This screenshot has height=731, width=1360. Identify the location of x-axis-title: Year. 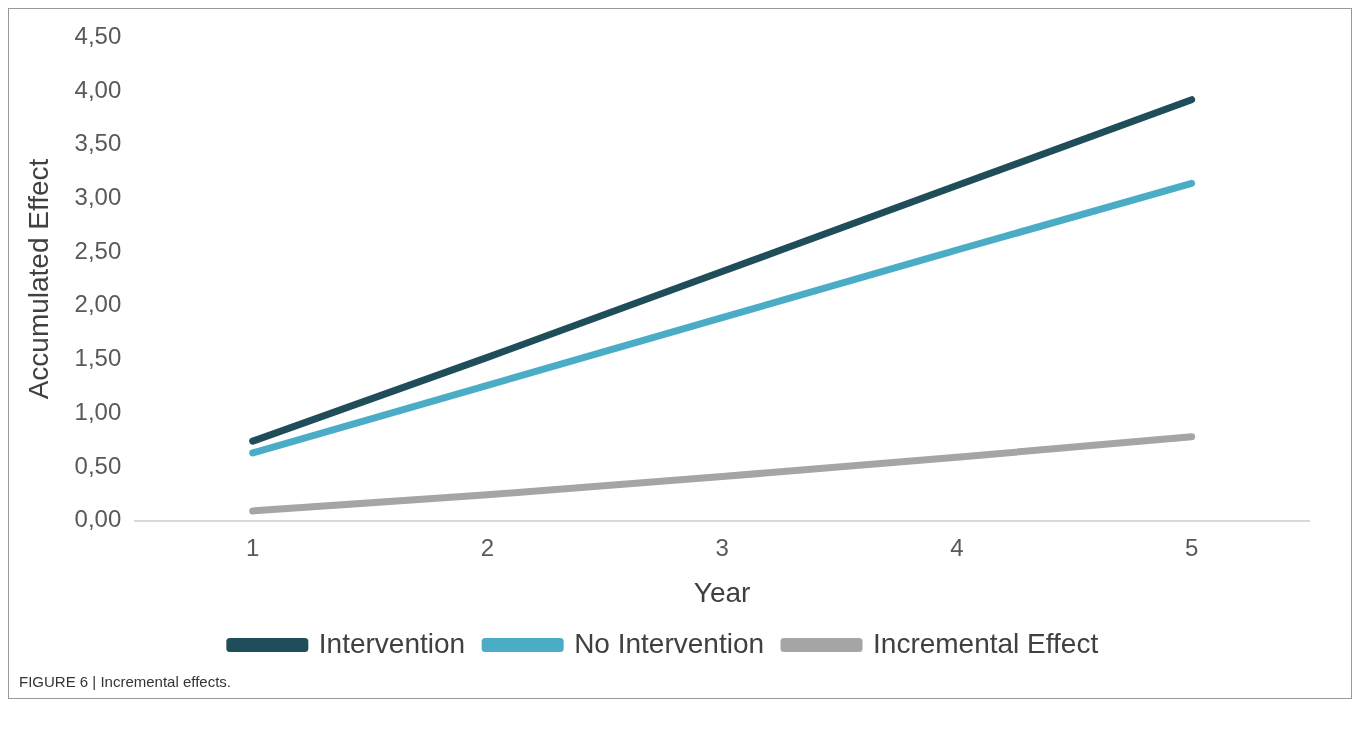
(722, 592).